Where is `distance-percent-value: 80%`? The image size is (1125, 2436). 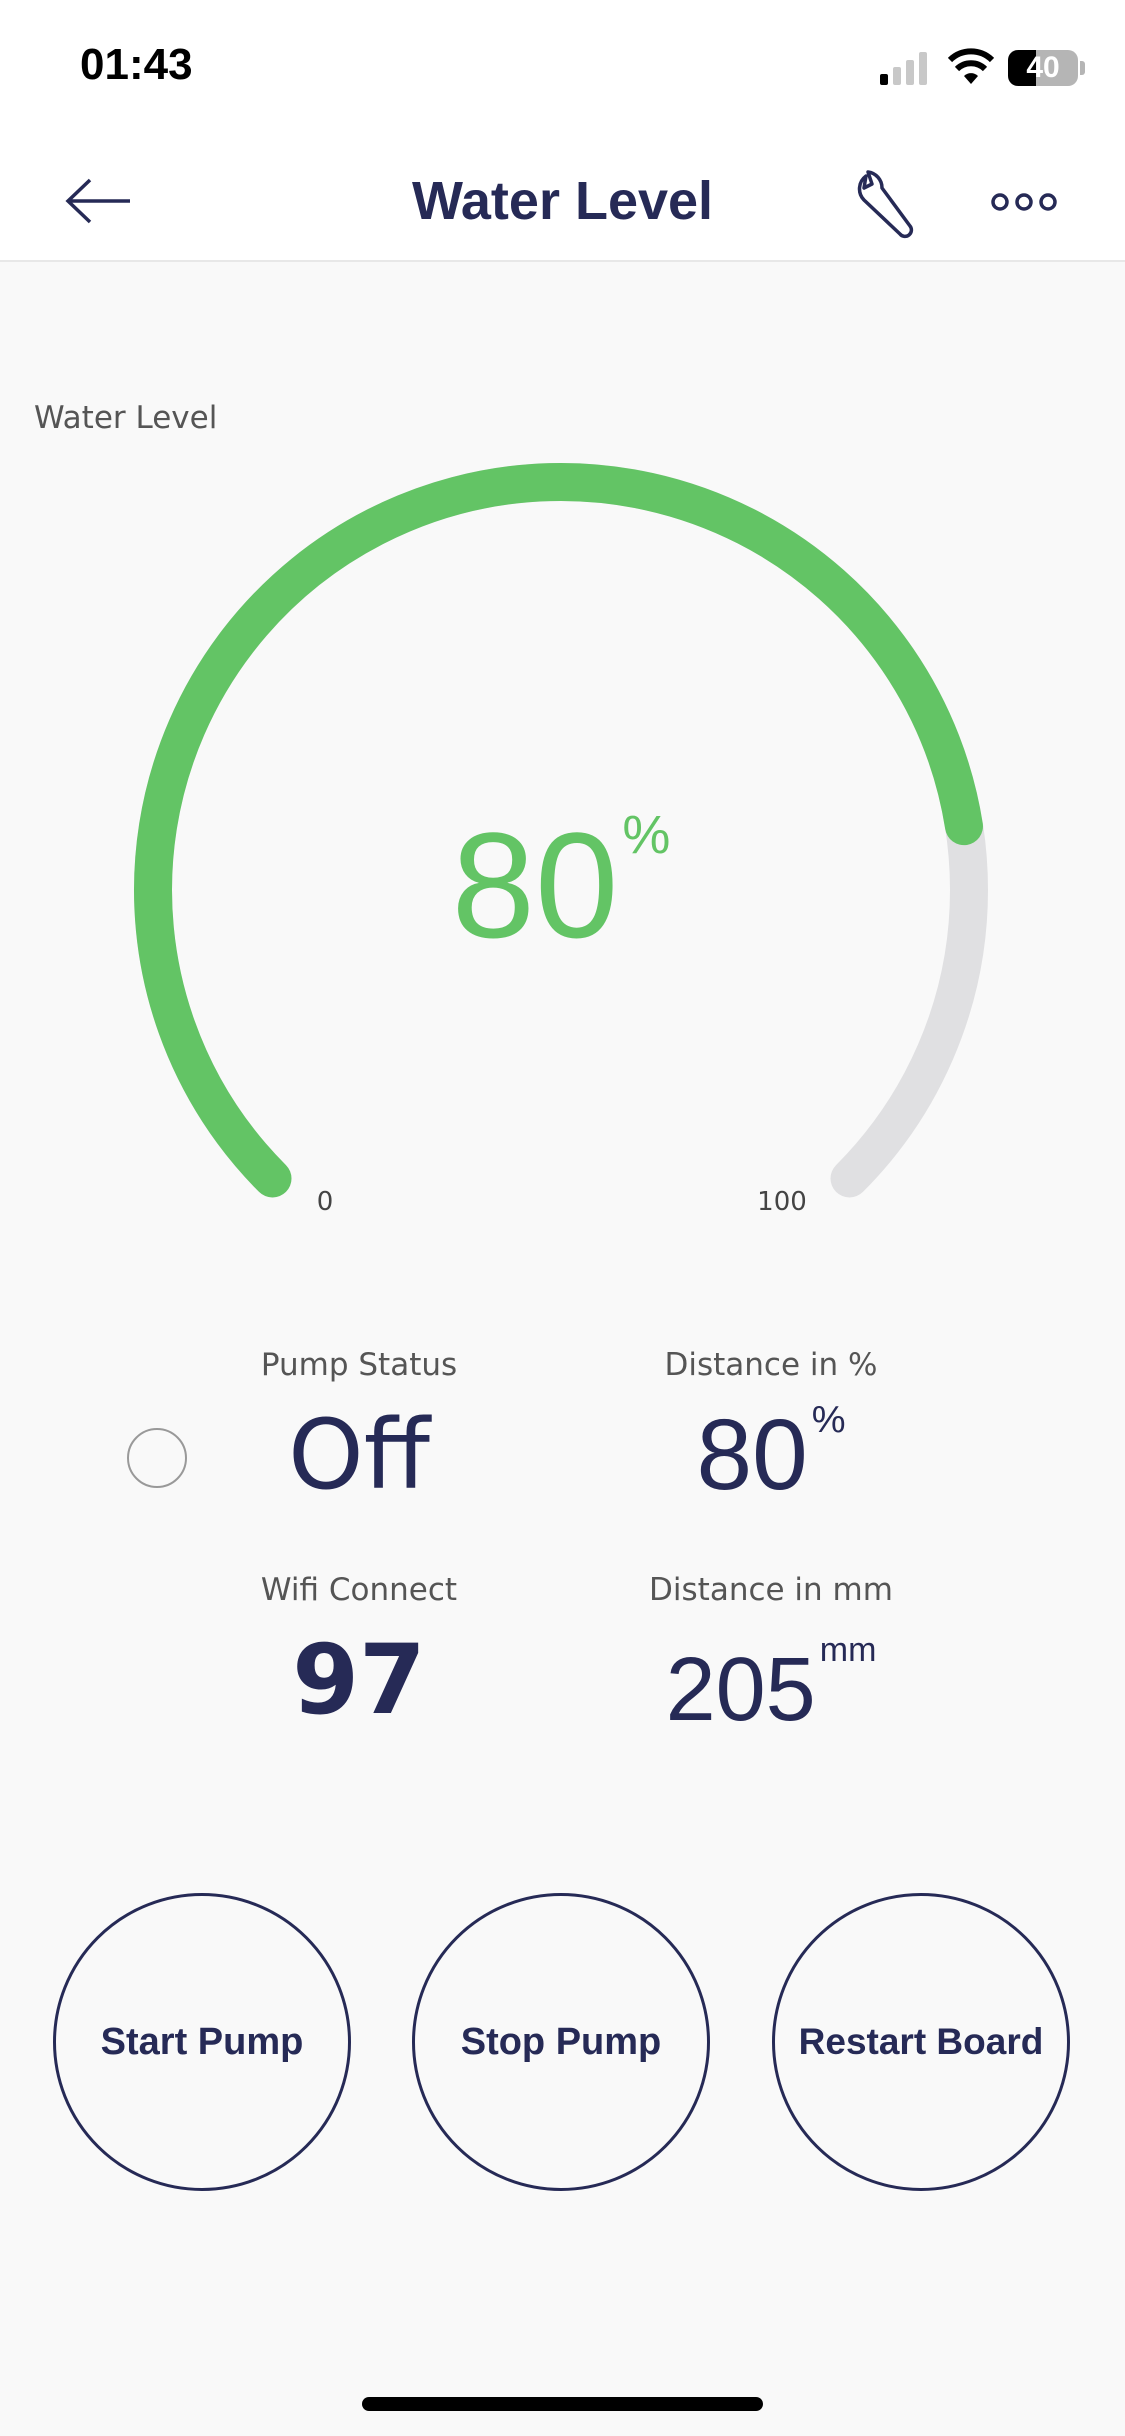
distance-percent-value: 80% is located at coordinates (771, 1455).